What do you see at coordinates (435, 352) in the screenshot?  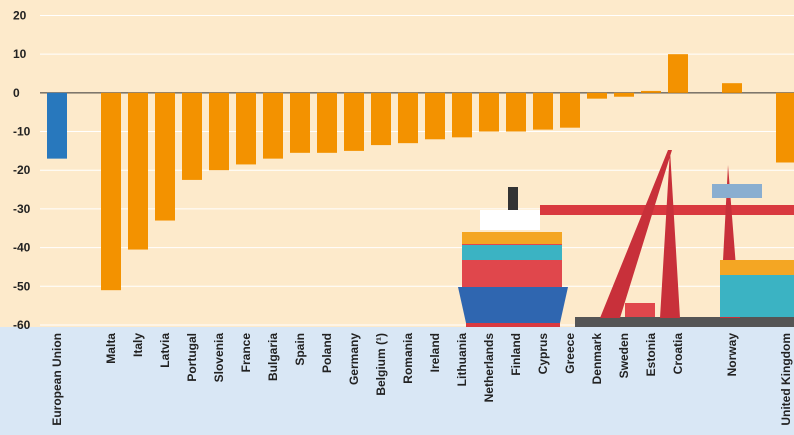 I see `x-tick-label: Ireland` at bounding box center [435, 352].